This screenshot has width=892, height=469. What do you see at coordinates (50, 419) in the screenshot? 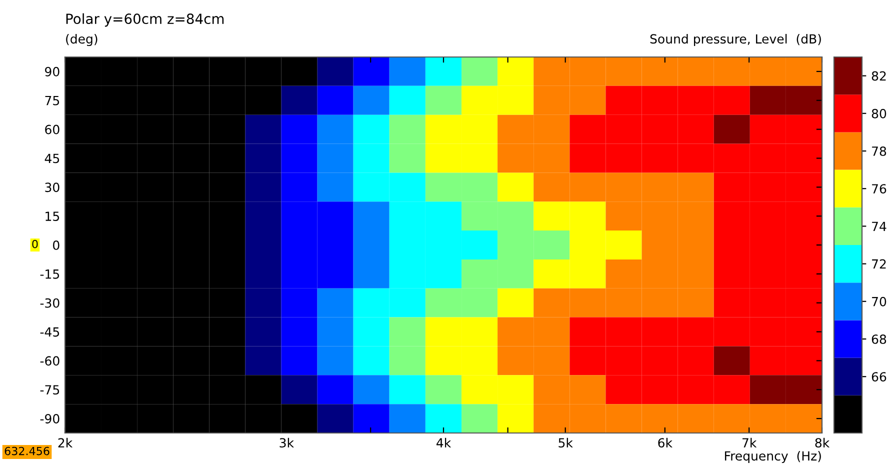
I see `y-tick-label: -90` at bounding box center [50, 419].